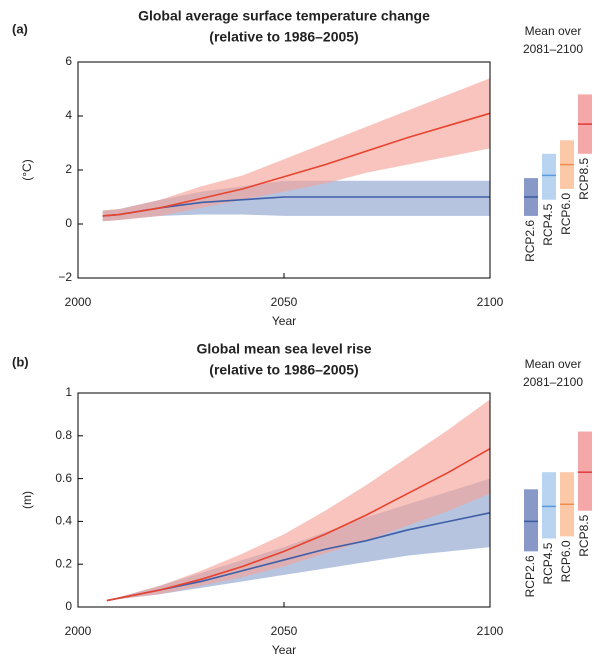 This screenshot has height=669, width=600. I want to click on y-tick-label: 0.8, so click(63, 435).